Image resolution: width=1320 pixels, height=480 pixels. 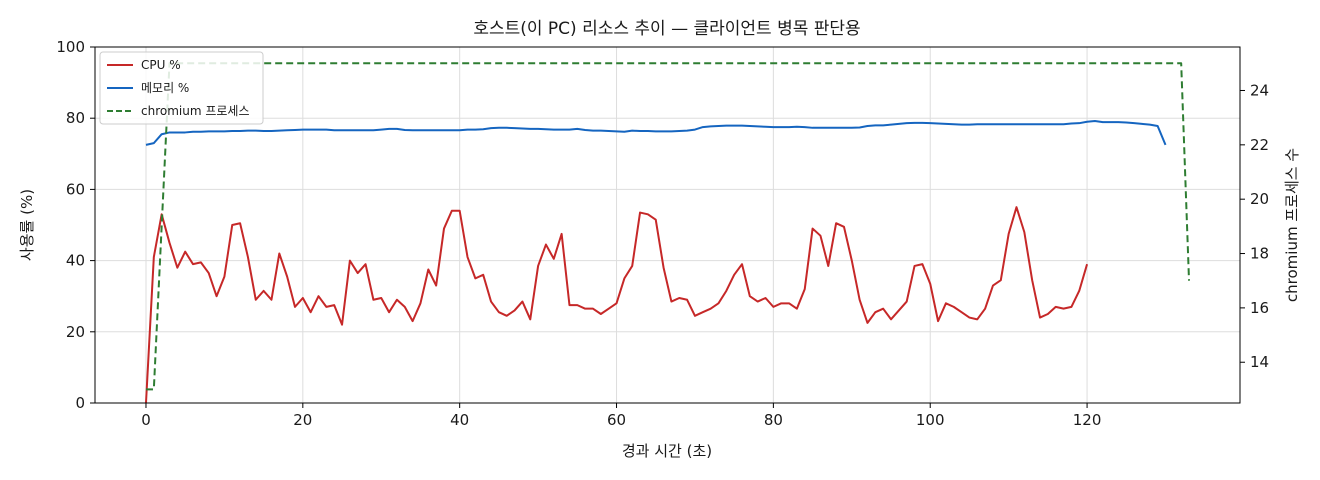 What do you see at coordinates (75, 332) in the screenshot?
I see `y-tick-label: 20` at bounding box center [75, 332].